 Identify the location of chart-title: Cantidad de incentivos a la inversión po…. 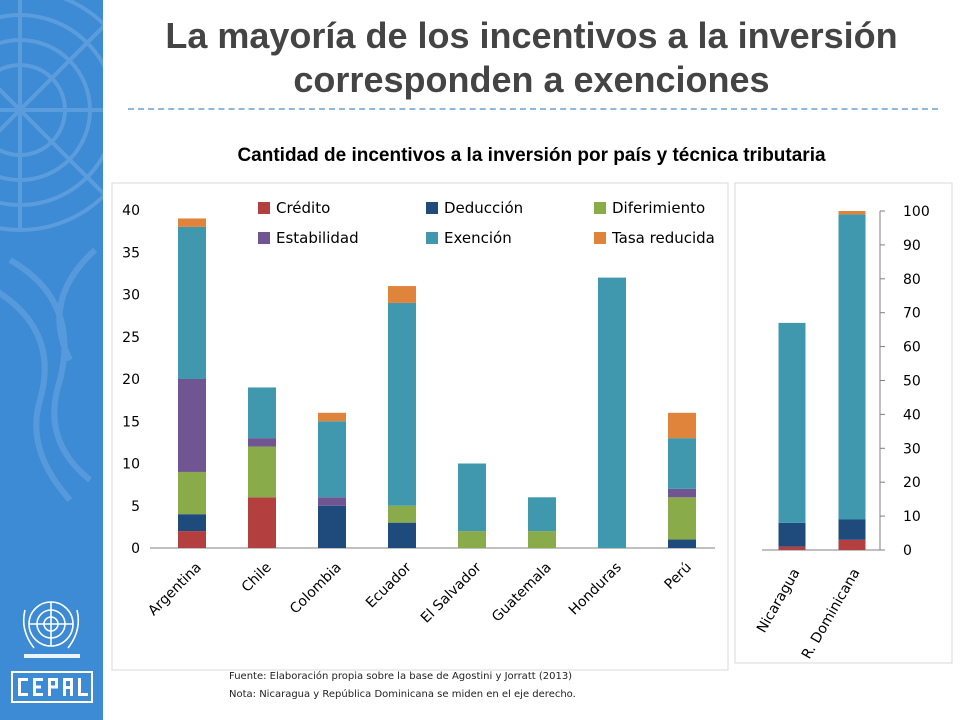
(531, 155).